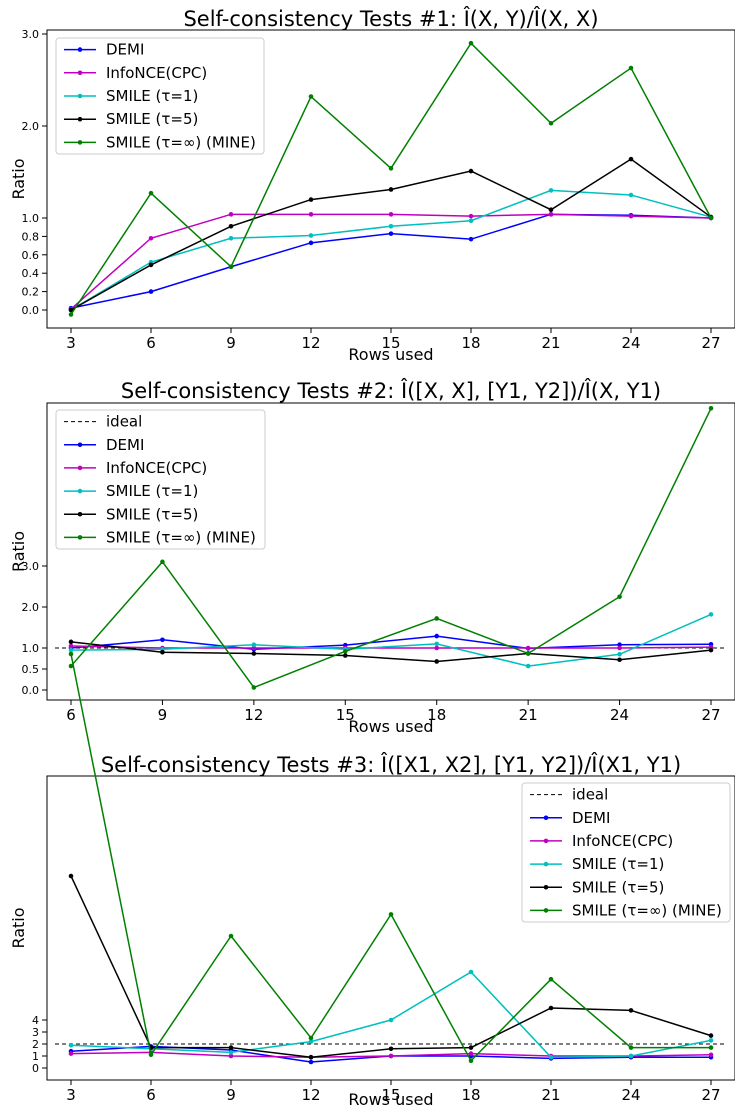 This screenshot has height=1112, width=735. What do you see at coordinates (125, 445) in the screenshot?
I see `legend-label: DEMI` at bounding box center [125, 445].